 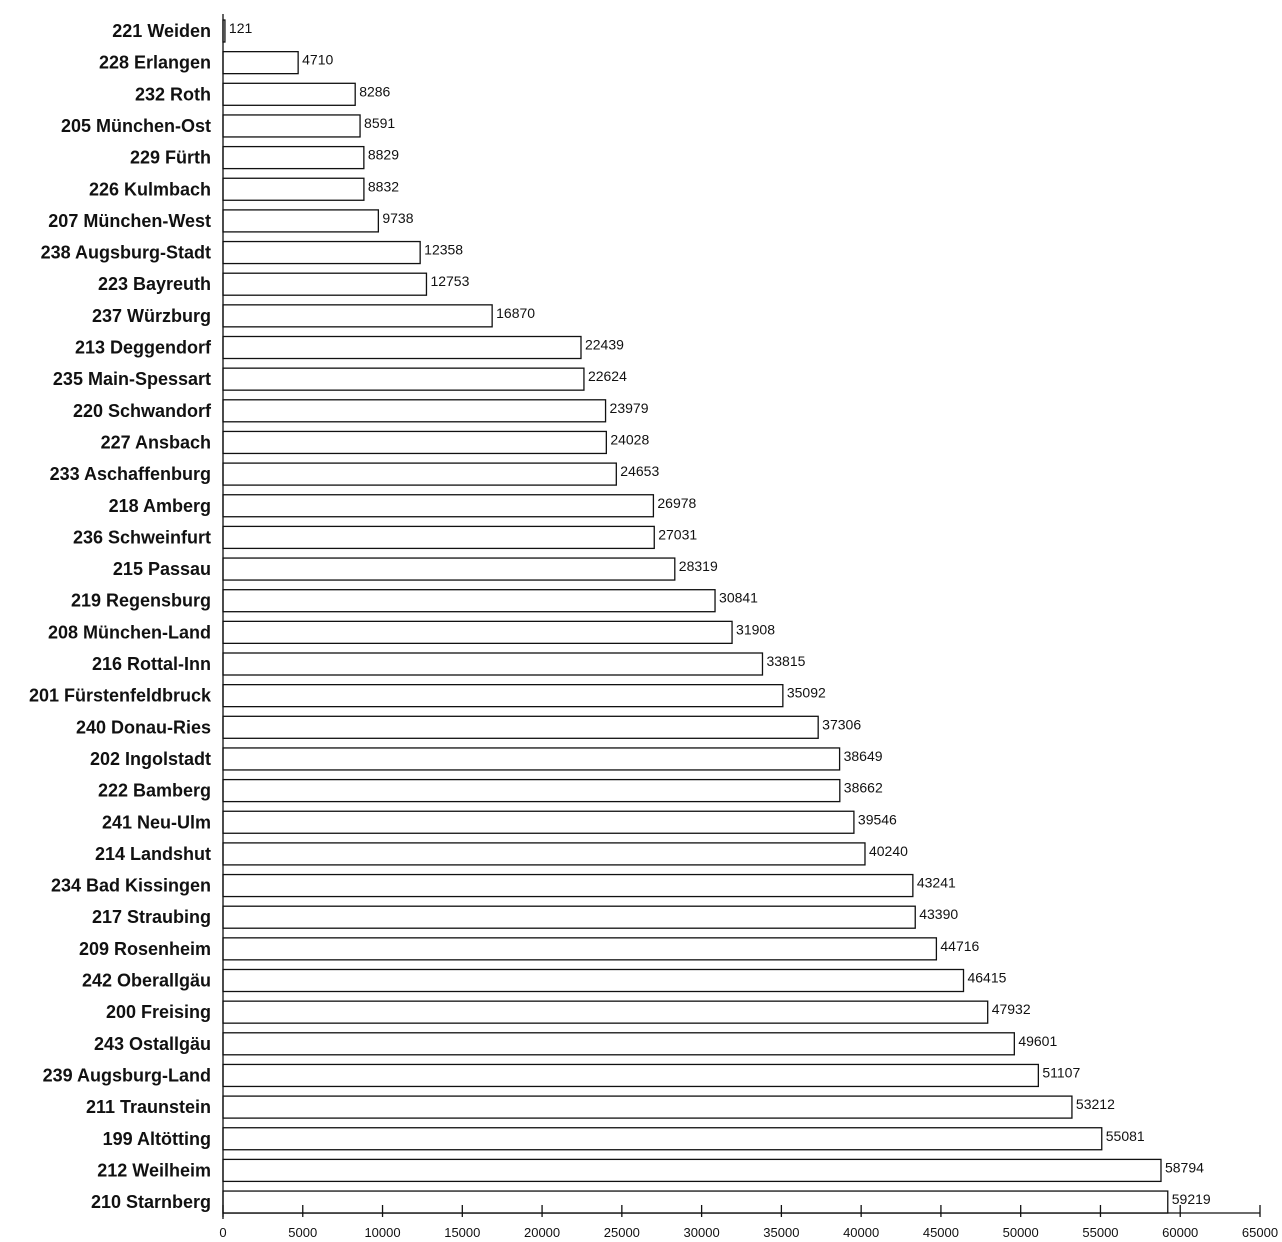 I want to click on value-label: 121, so click(x=241, y=28).